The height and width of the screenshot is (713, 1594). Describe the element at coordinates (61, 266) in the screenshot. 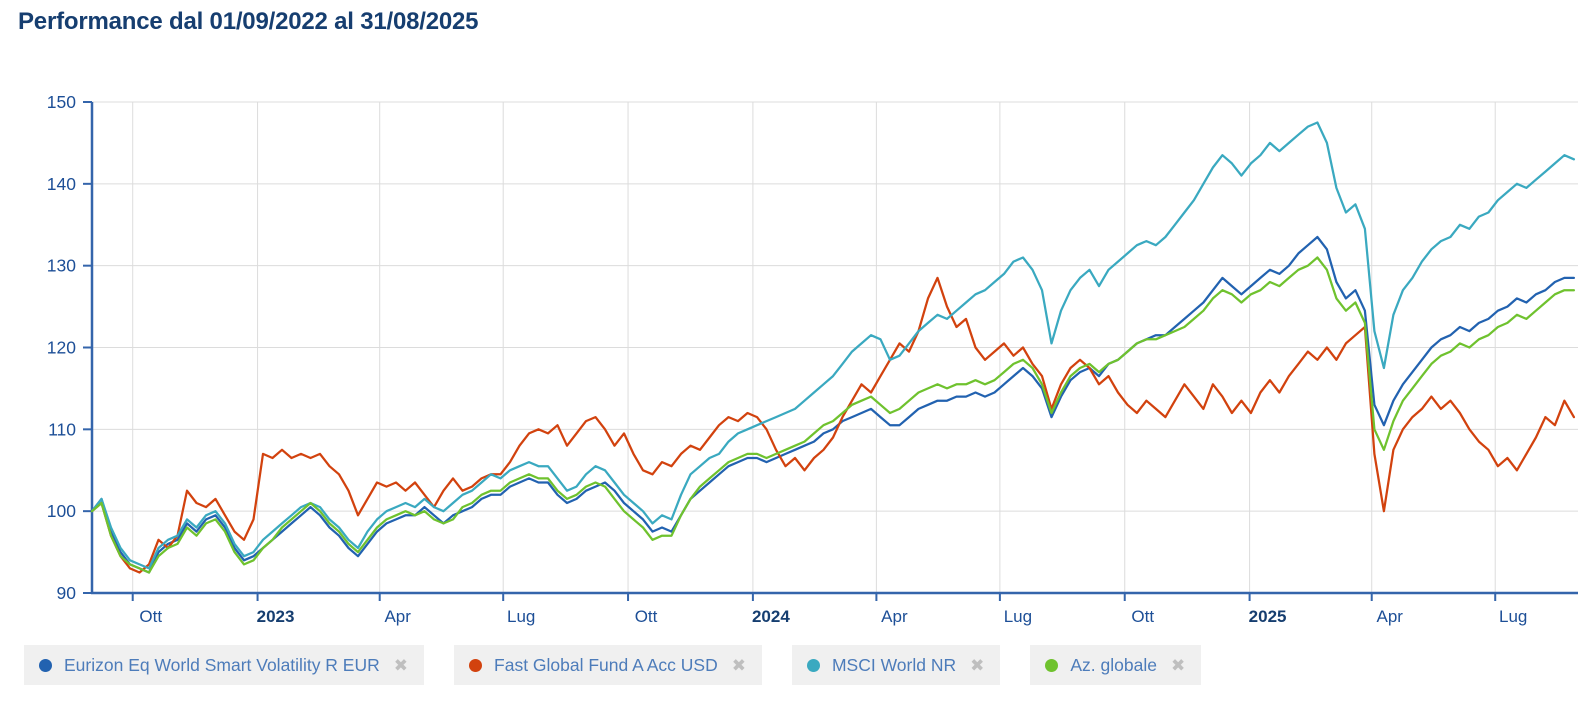

I see `y-tick-label: 130` at that location.